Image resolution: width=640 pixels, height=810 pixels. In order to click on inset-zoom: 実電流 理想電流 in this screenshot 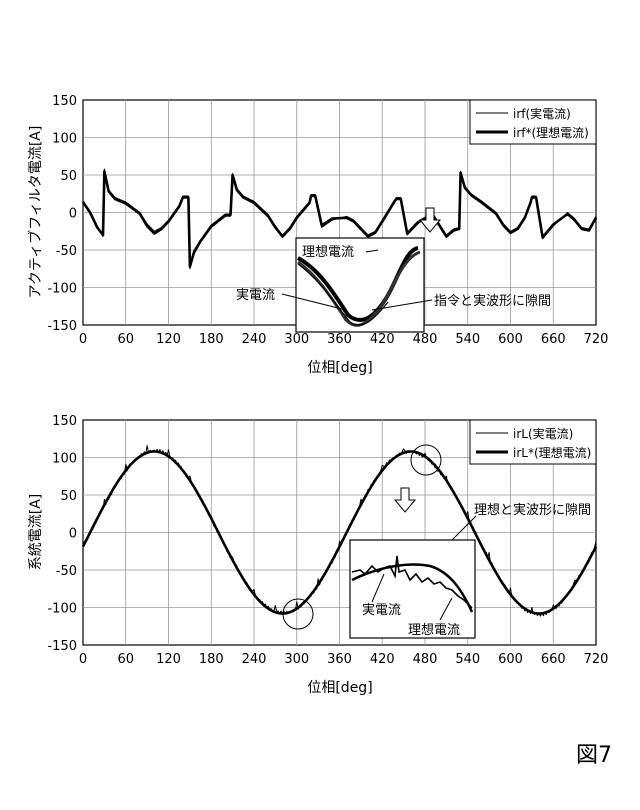, I will do `click(412, 589)`.